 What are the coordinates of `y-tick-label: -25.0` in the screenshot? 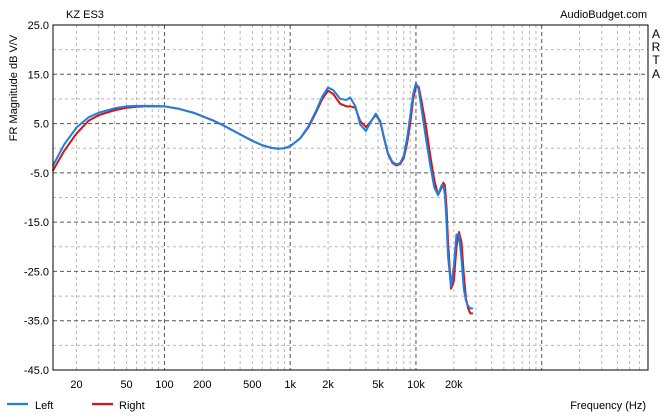 It's located at (36, 272).